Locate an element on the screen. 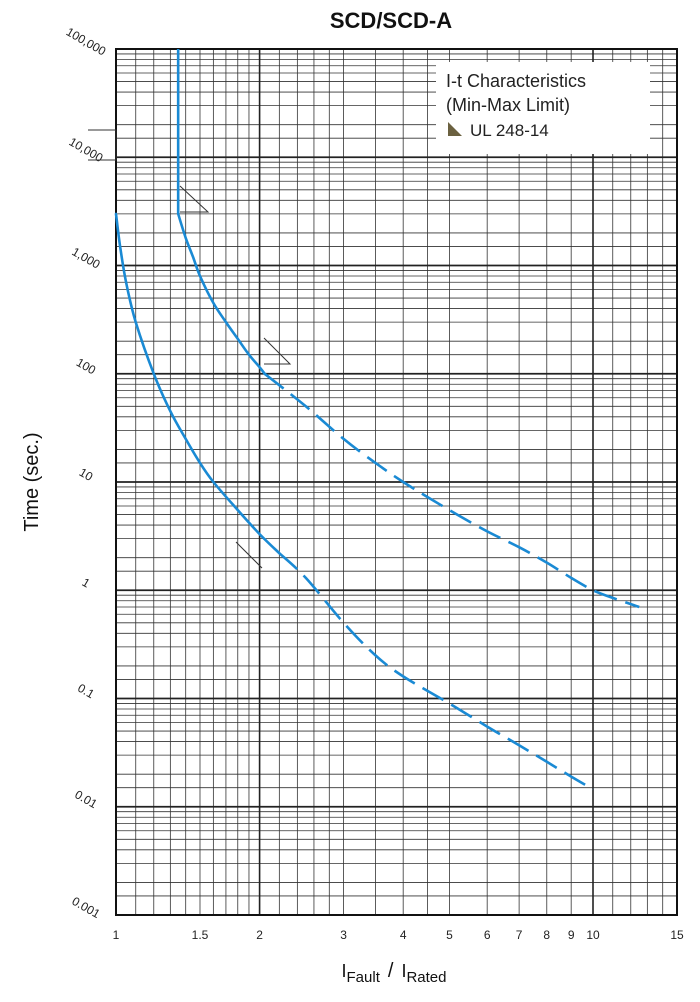  legend-line-1: I-t Characteristics is located at coordinates (516, 81).